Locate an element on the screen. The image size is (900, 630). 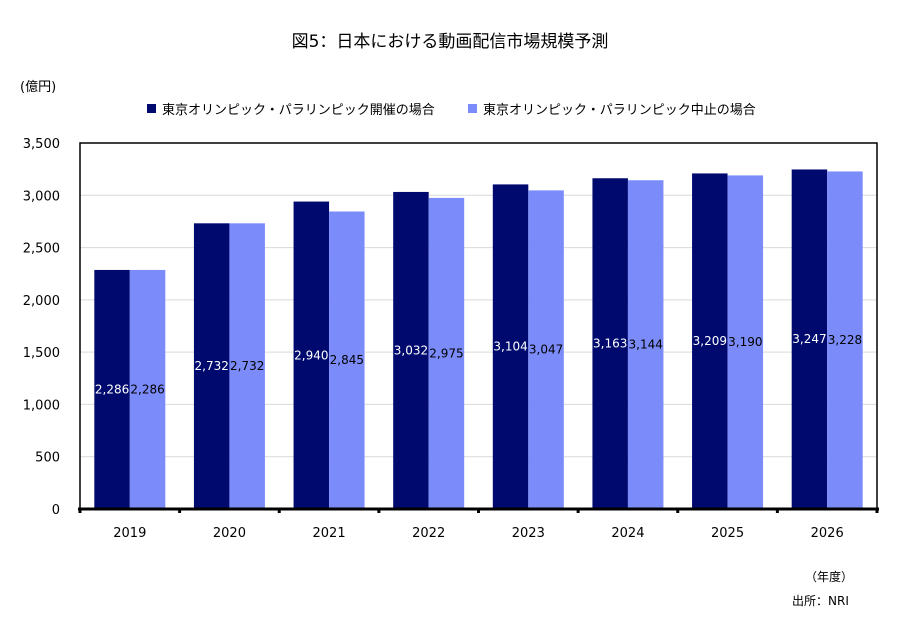
data-label: 2,940 is located at coordinates (311, 355).